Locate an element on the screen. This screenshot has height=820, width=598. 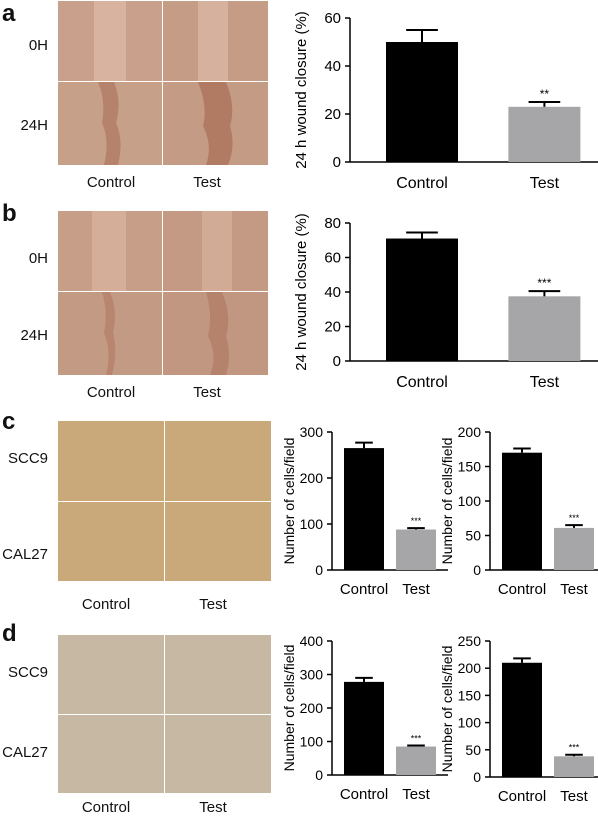
col-label-test-a: Test is located at coordinates (207, 182).